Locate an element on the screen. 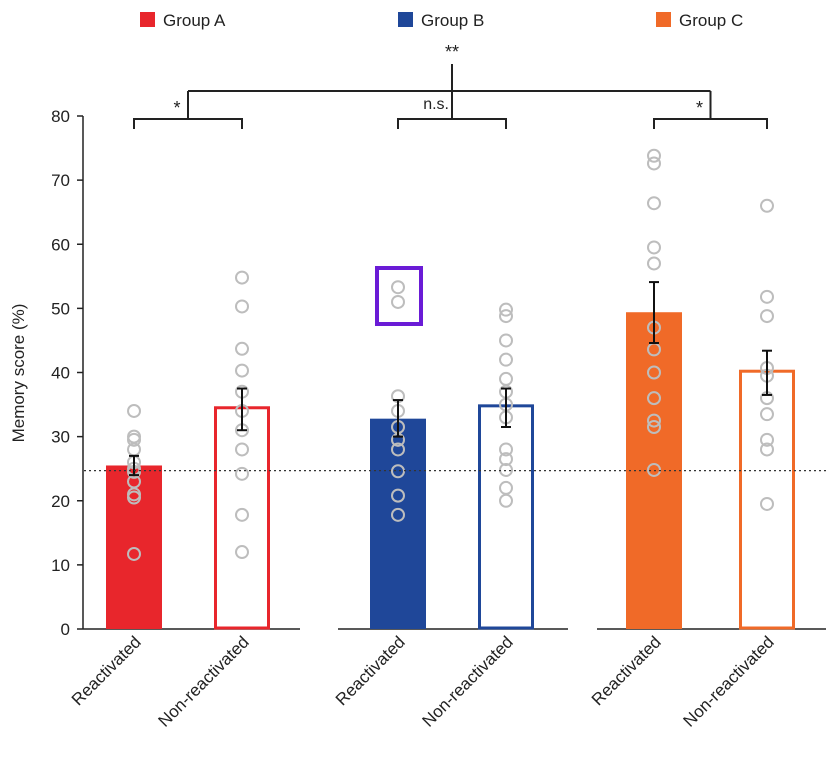 The height and width of the screenshot is (763, 836). legend-label: Group A is located at coordinates (194, 20).